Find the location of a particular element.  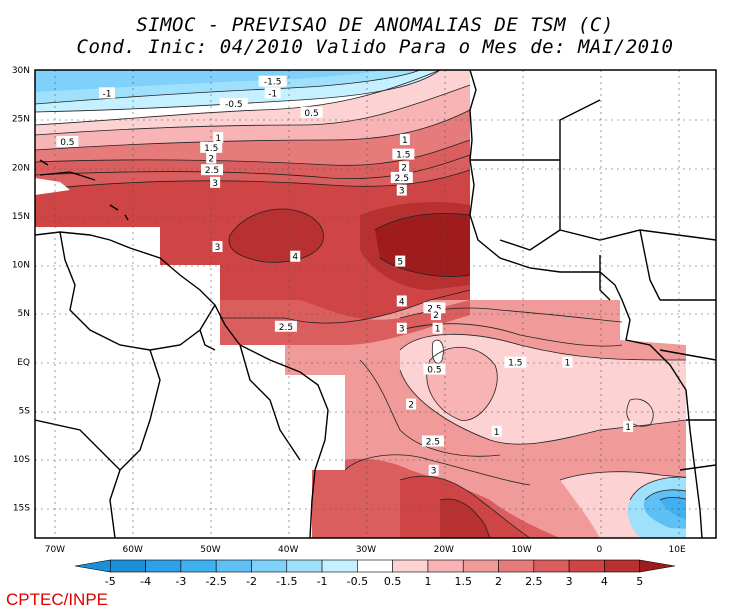

colorbar-label: -0.5 is located at coordinates (357, 581).